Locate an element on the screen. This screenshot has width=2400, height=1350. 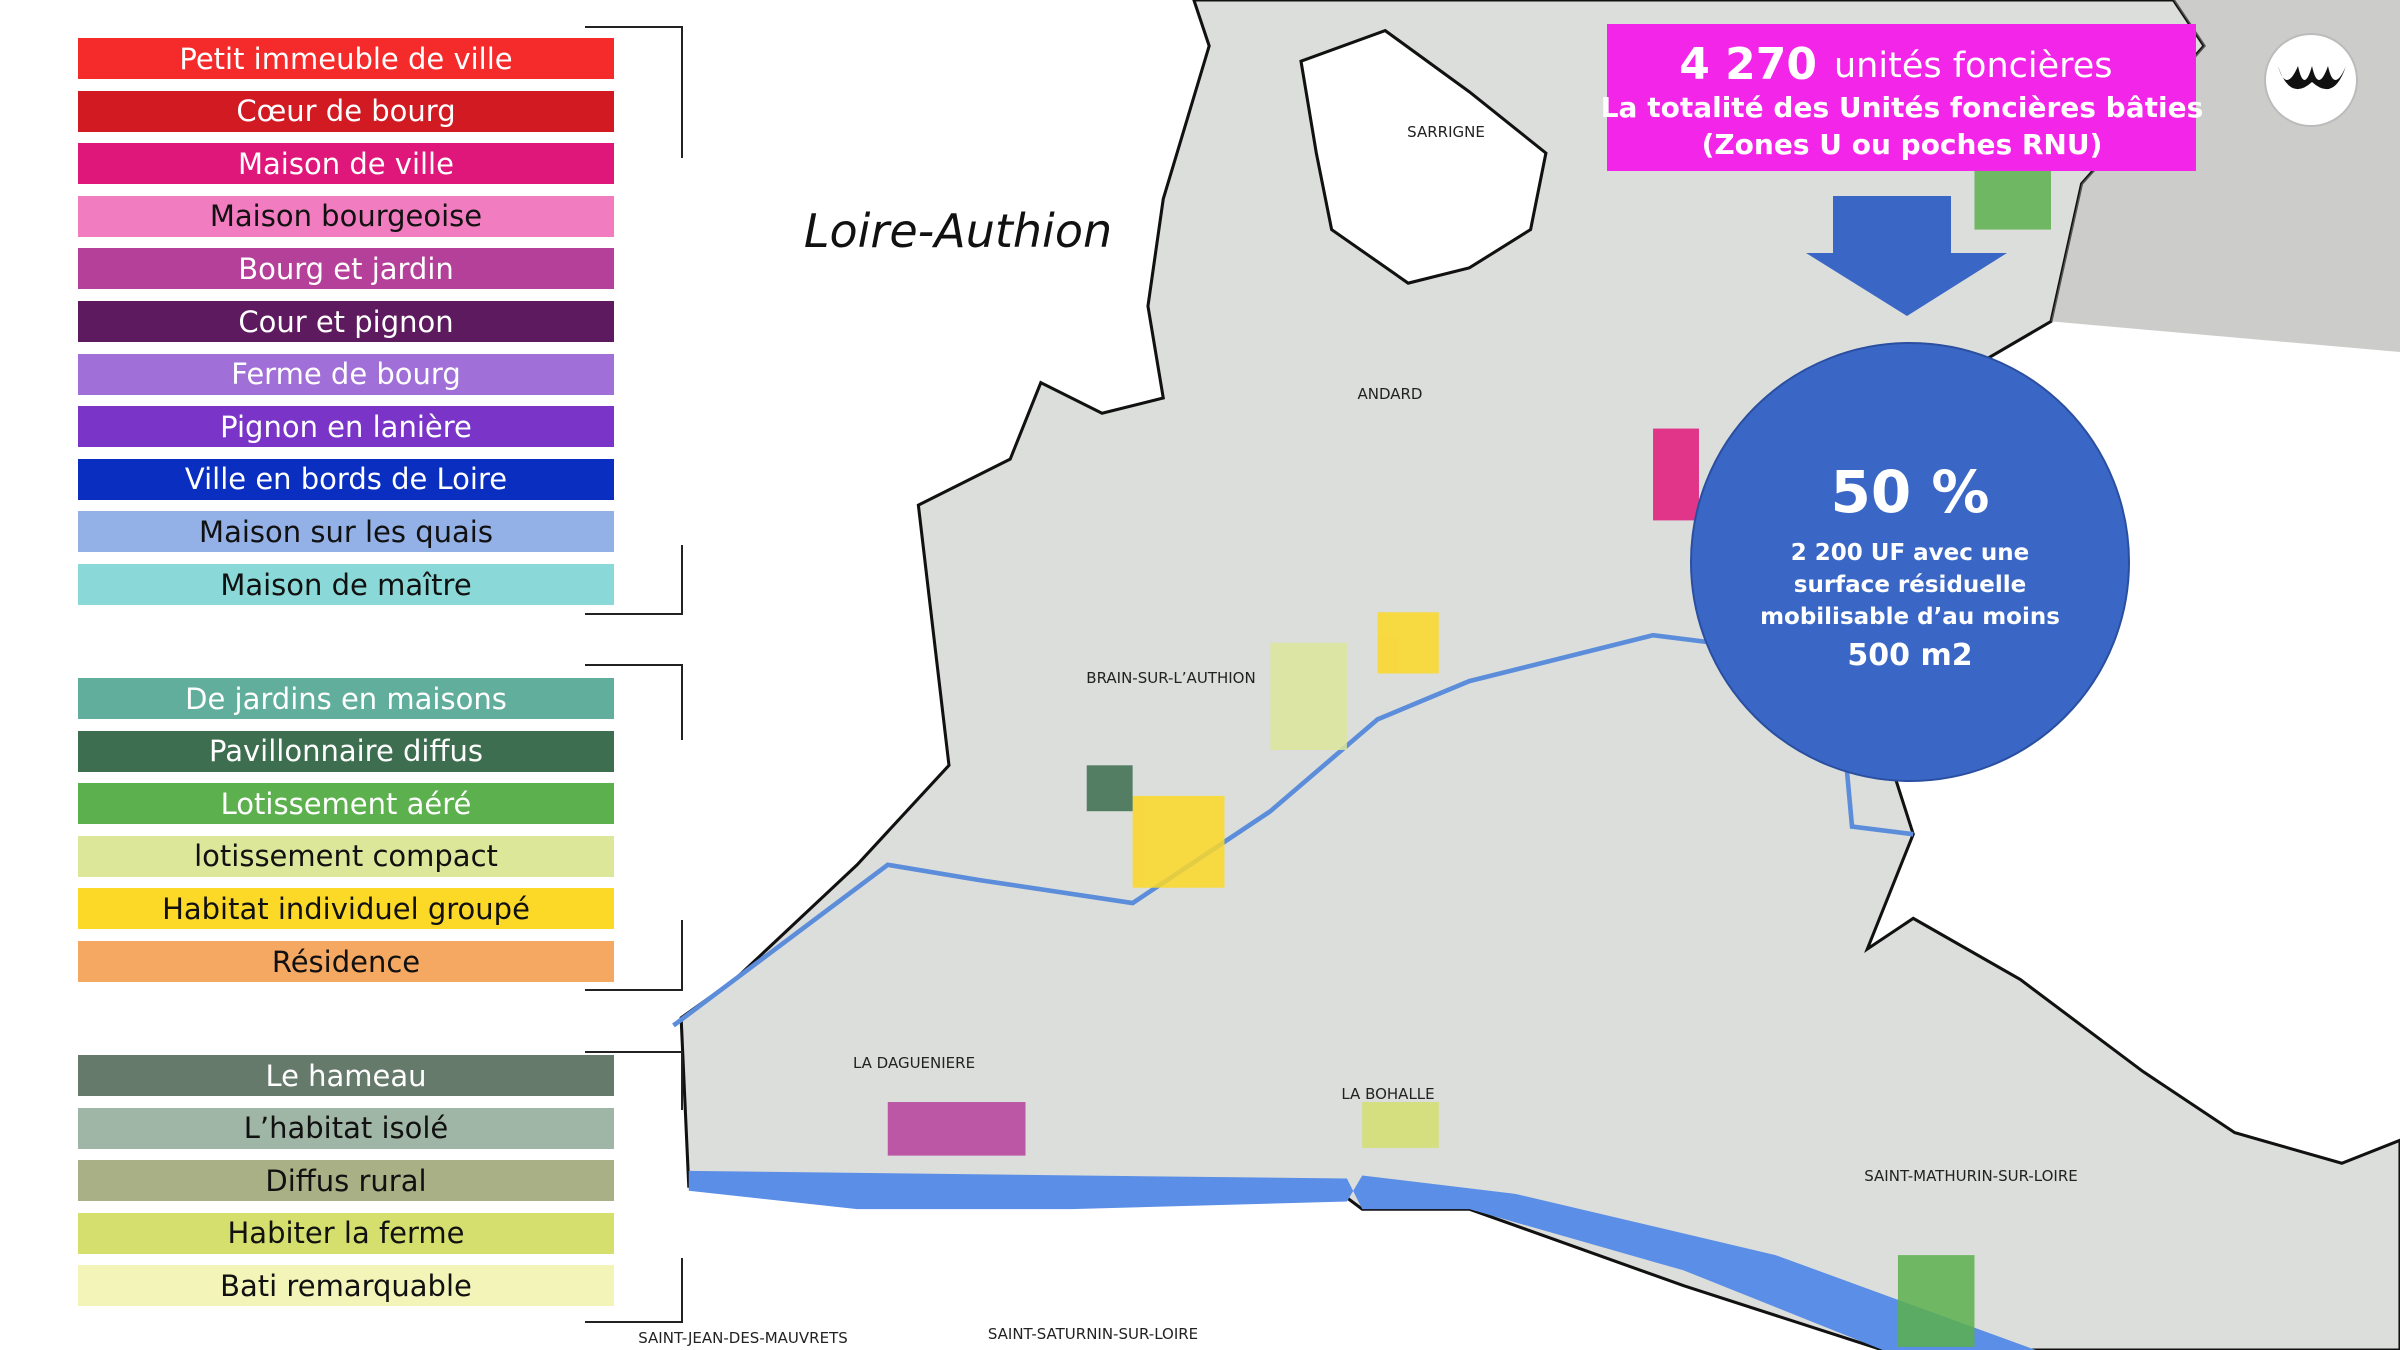
outside-area is located at coordinates (2041, 176).